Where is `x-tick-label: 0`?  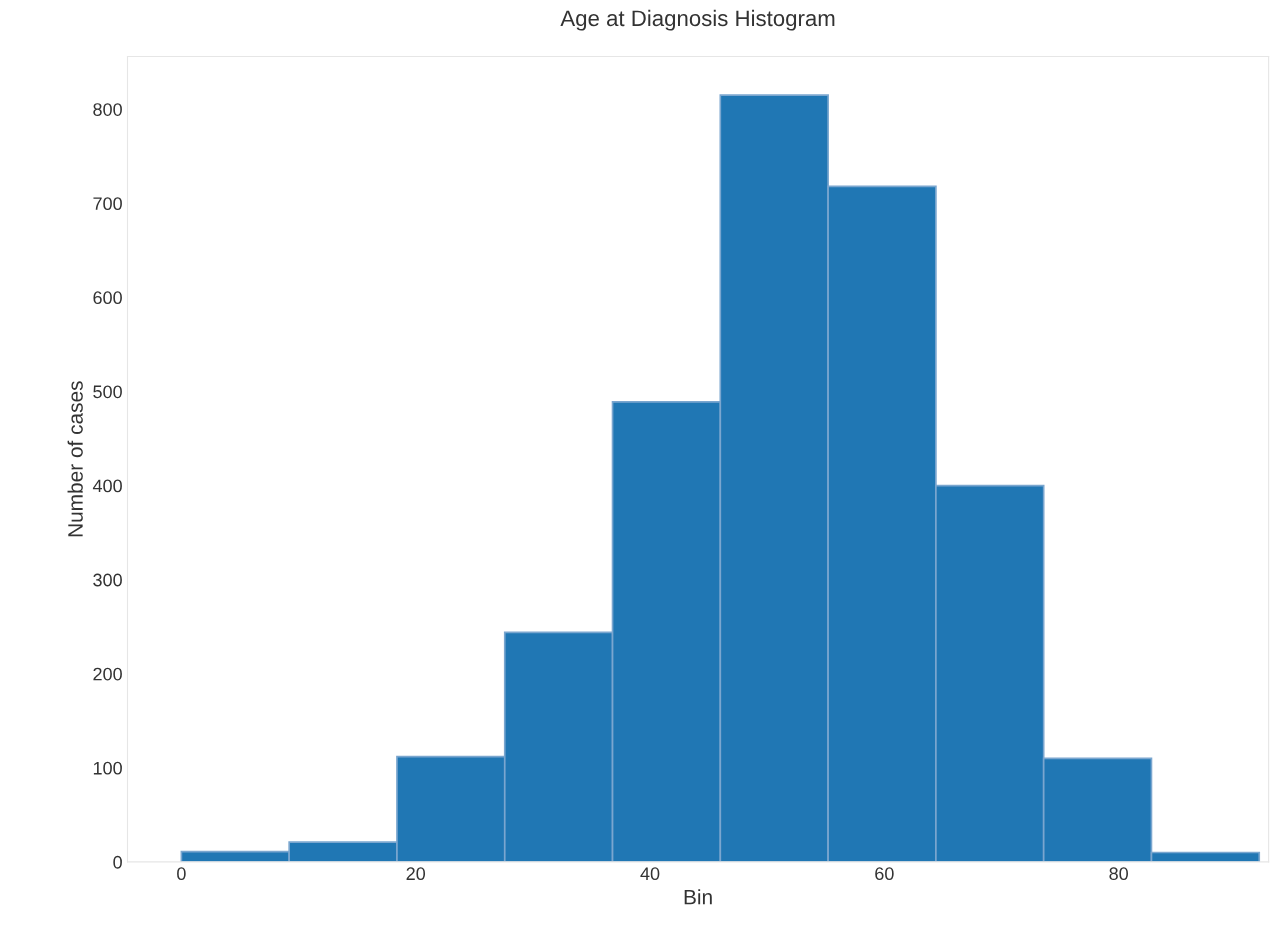 x-tick-label: 0 is located at coordinates (181, 874).